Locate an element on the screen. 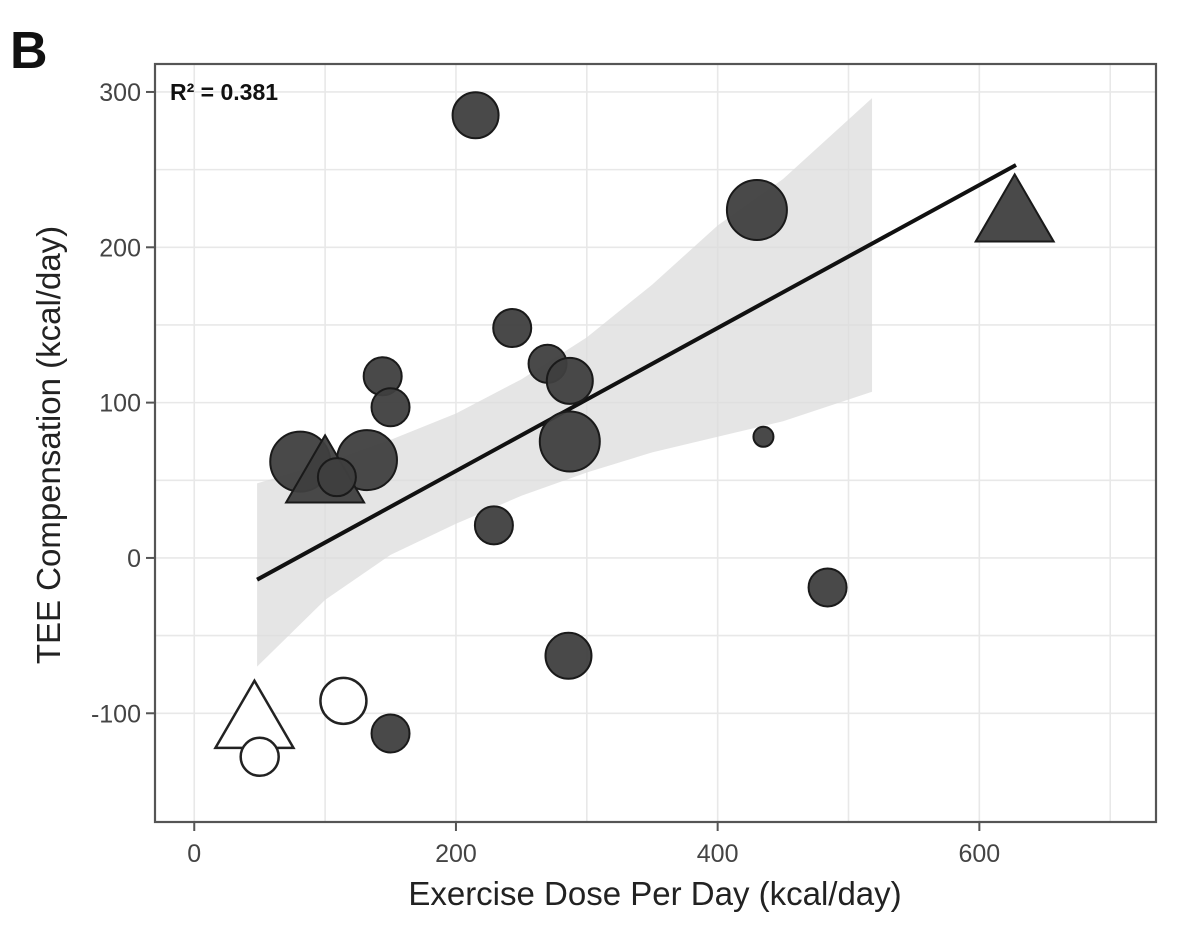  y-tick-label: 200 is located at coordinates (120, 248).